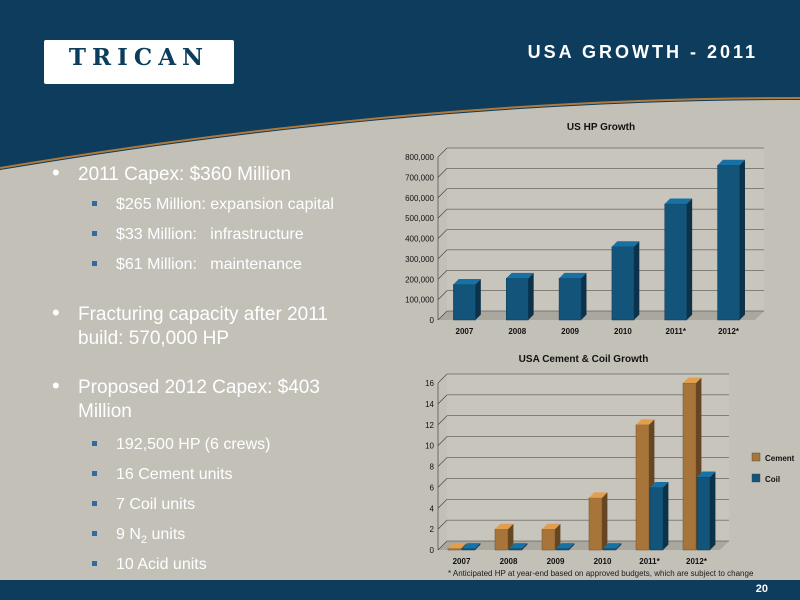  I want to click on y-tick-label: 4, so click(432, 508).